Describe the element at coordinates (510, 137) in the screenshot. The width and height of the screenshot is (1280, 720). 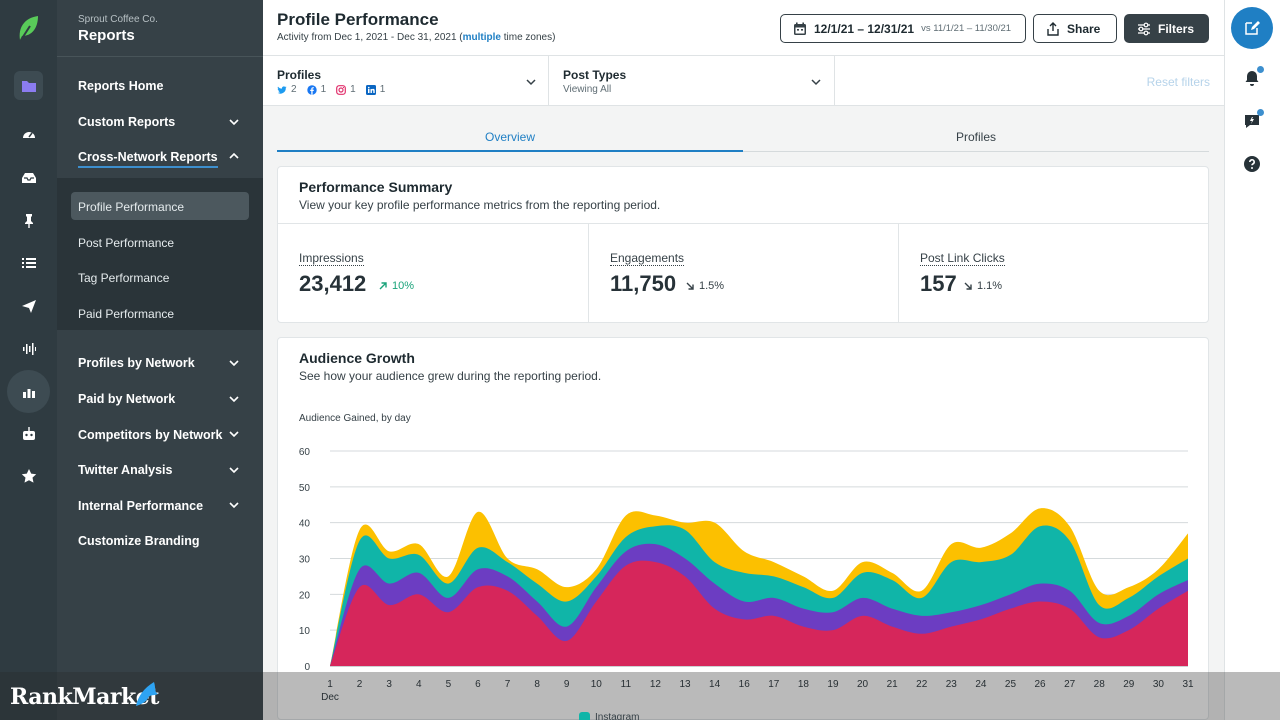
I see `tab-overview: Overview` at that location.